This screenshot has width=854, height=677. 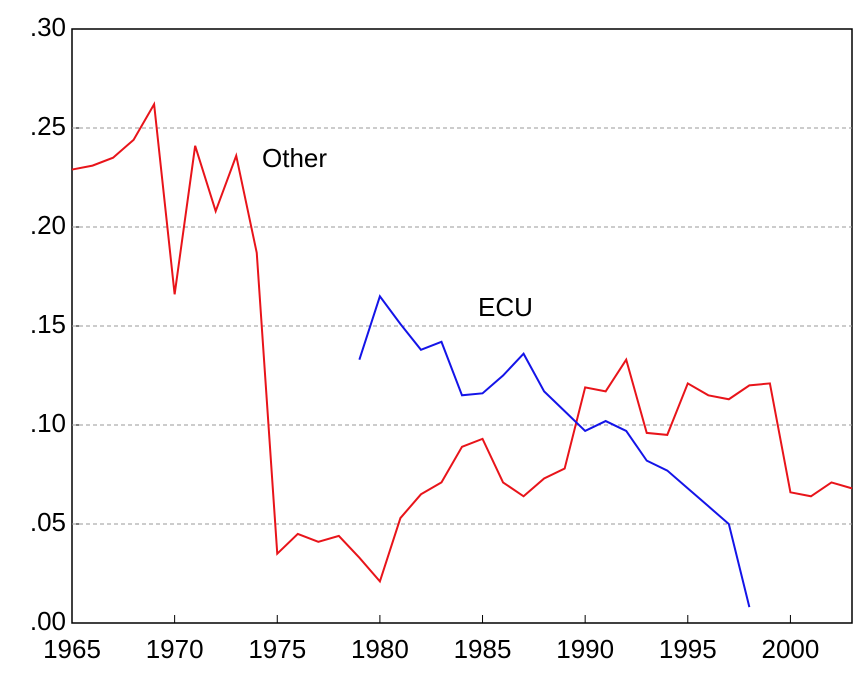 I want to click on y-tick-label: .25, so click(x=48, y=126).